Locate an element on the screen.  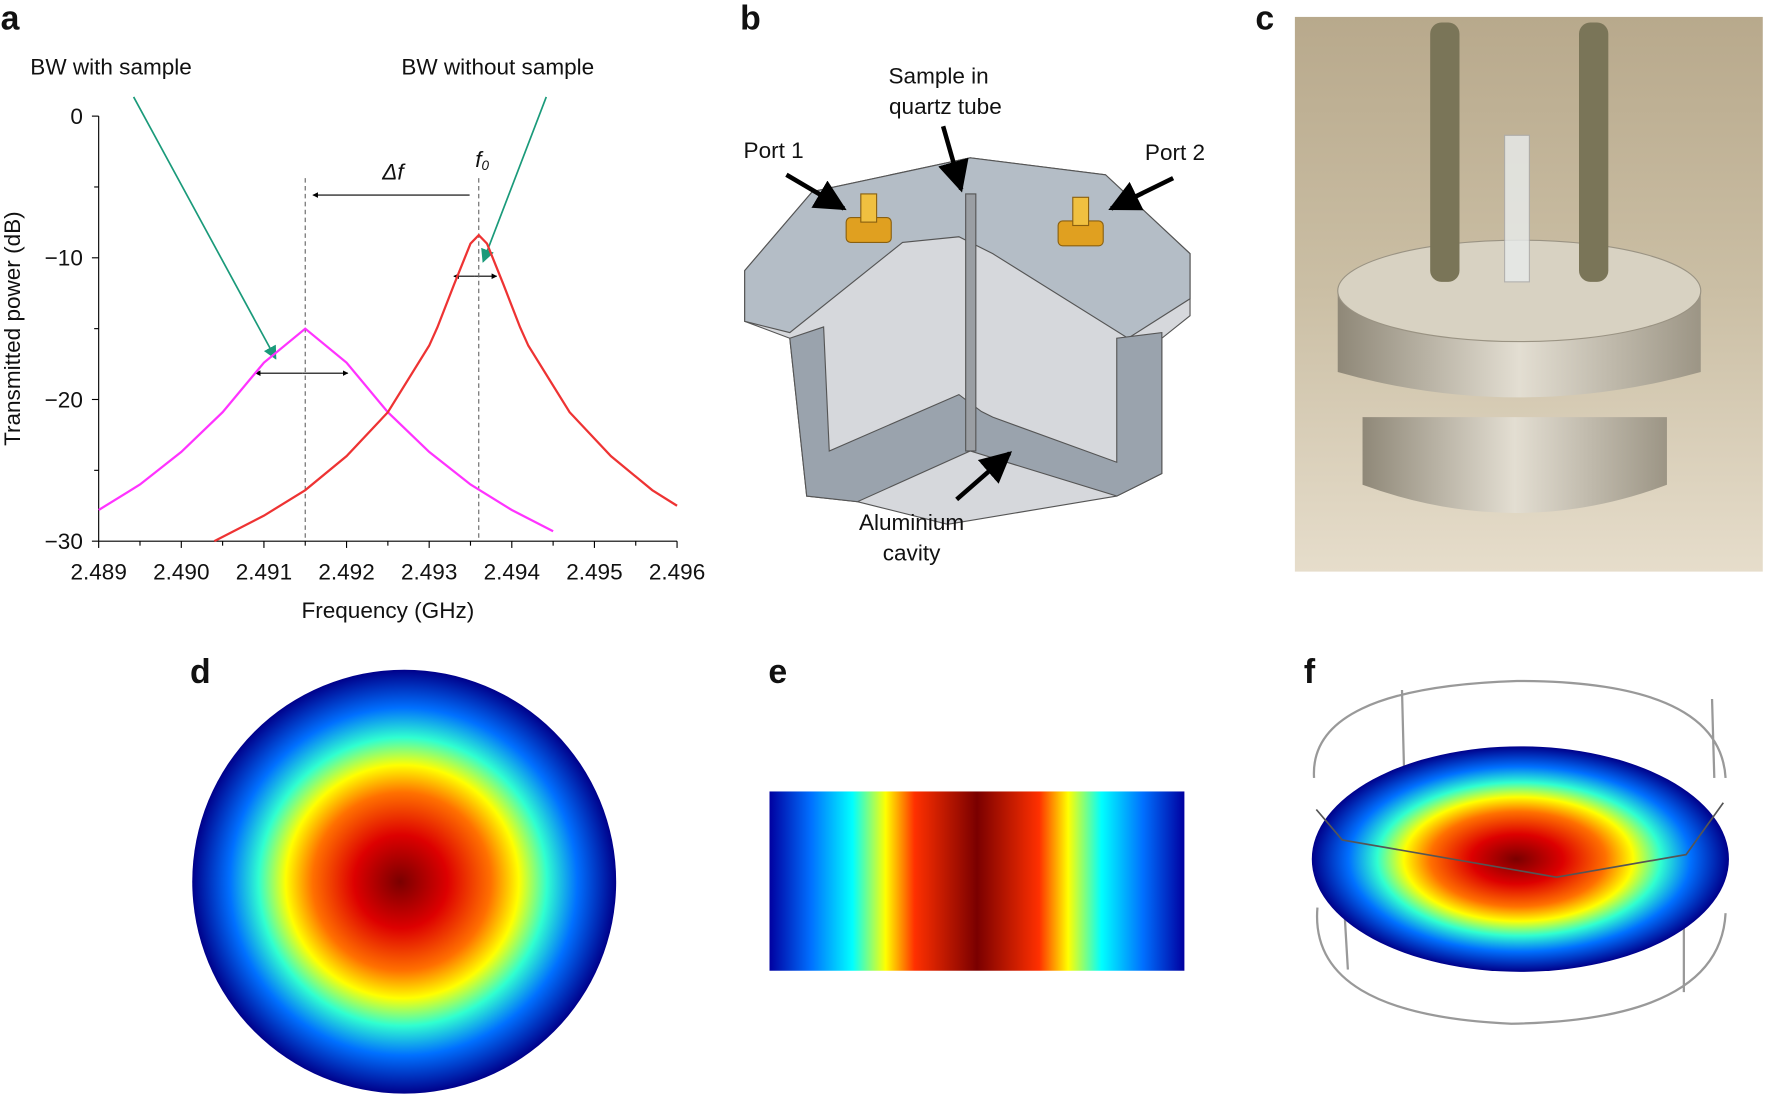
annotation: Δf is located at coordinates (393, 171).